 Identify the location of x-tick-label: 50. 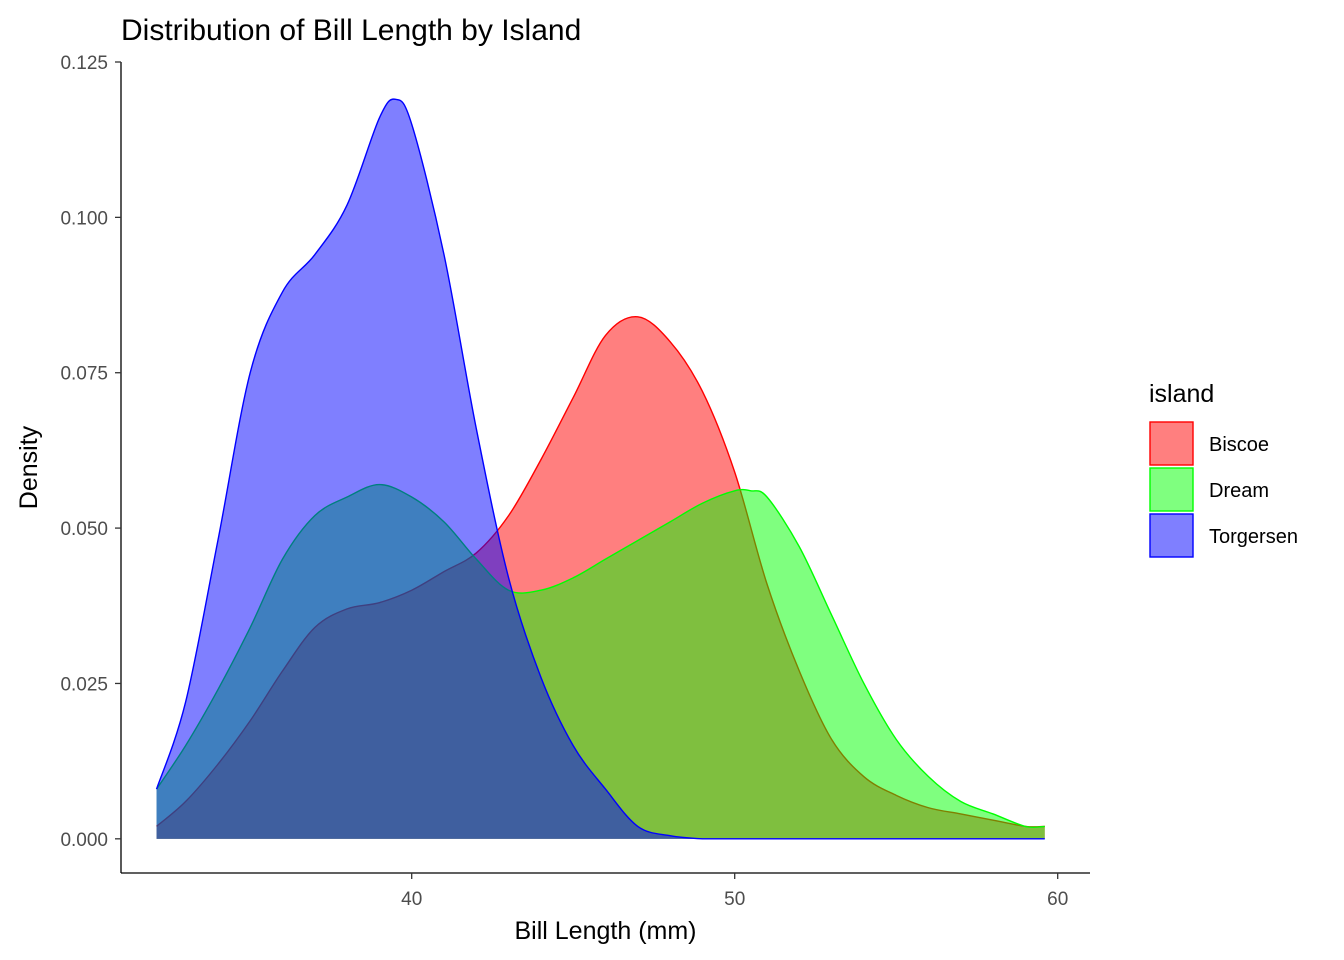
(734, 899).